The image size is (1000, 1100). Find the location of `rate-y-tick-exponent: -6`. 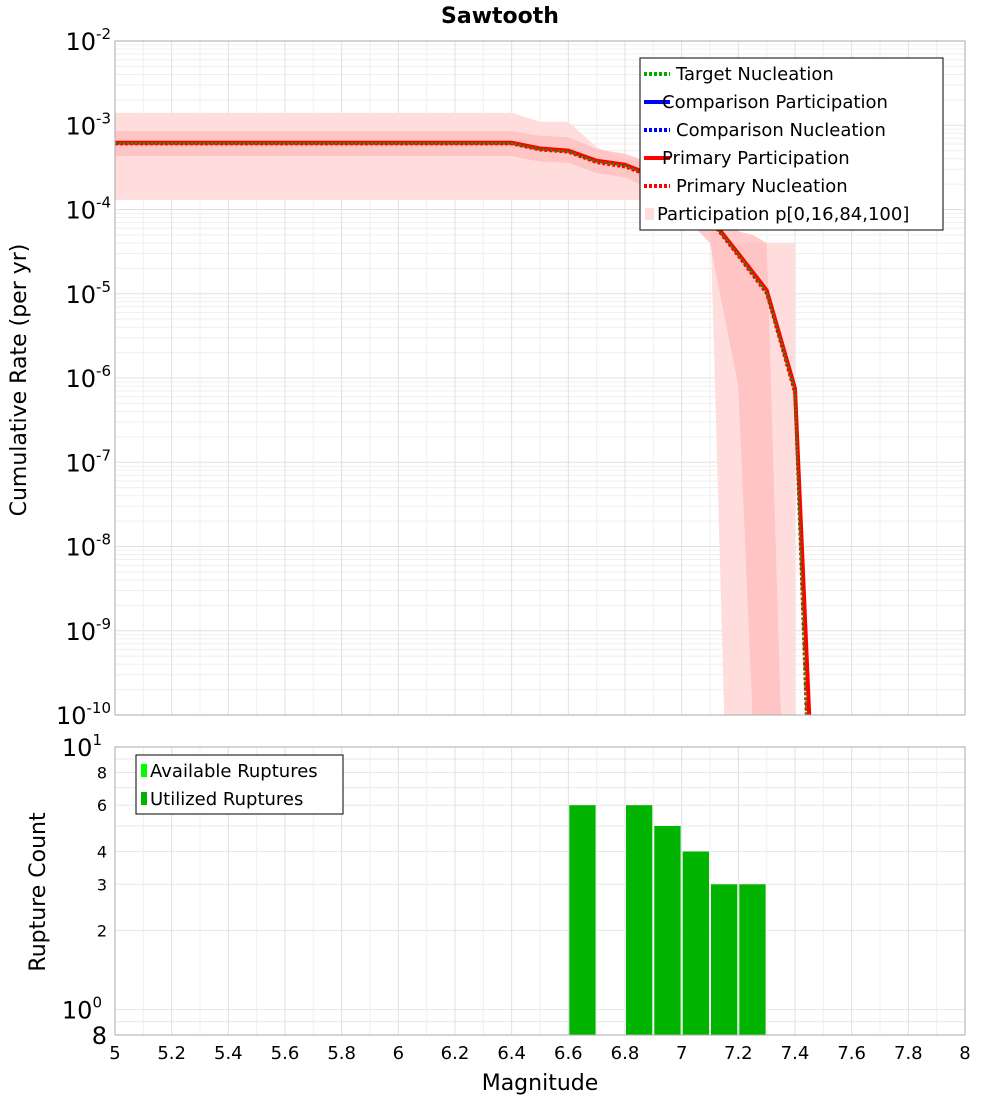

rate-y-tick-exponent: -6 is located at coordinates (103, 371).